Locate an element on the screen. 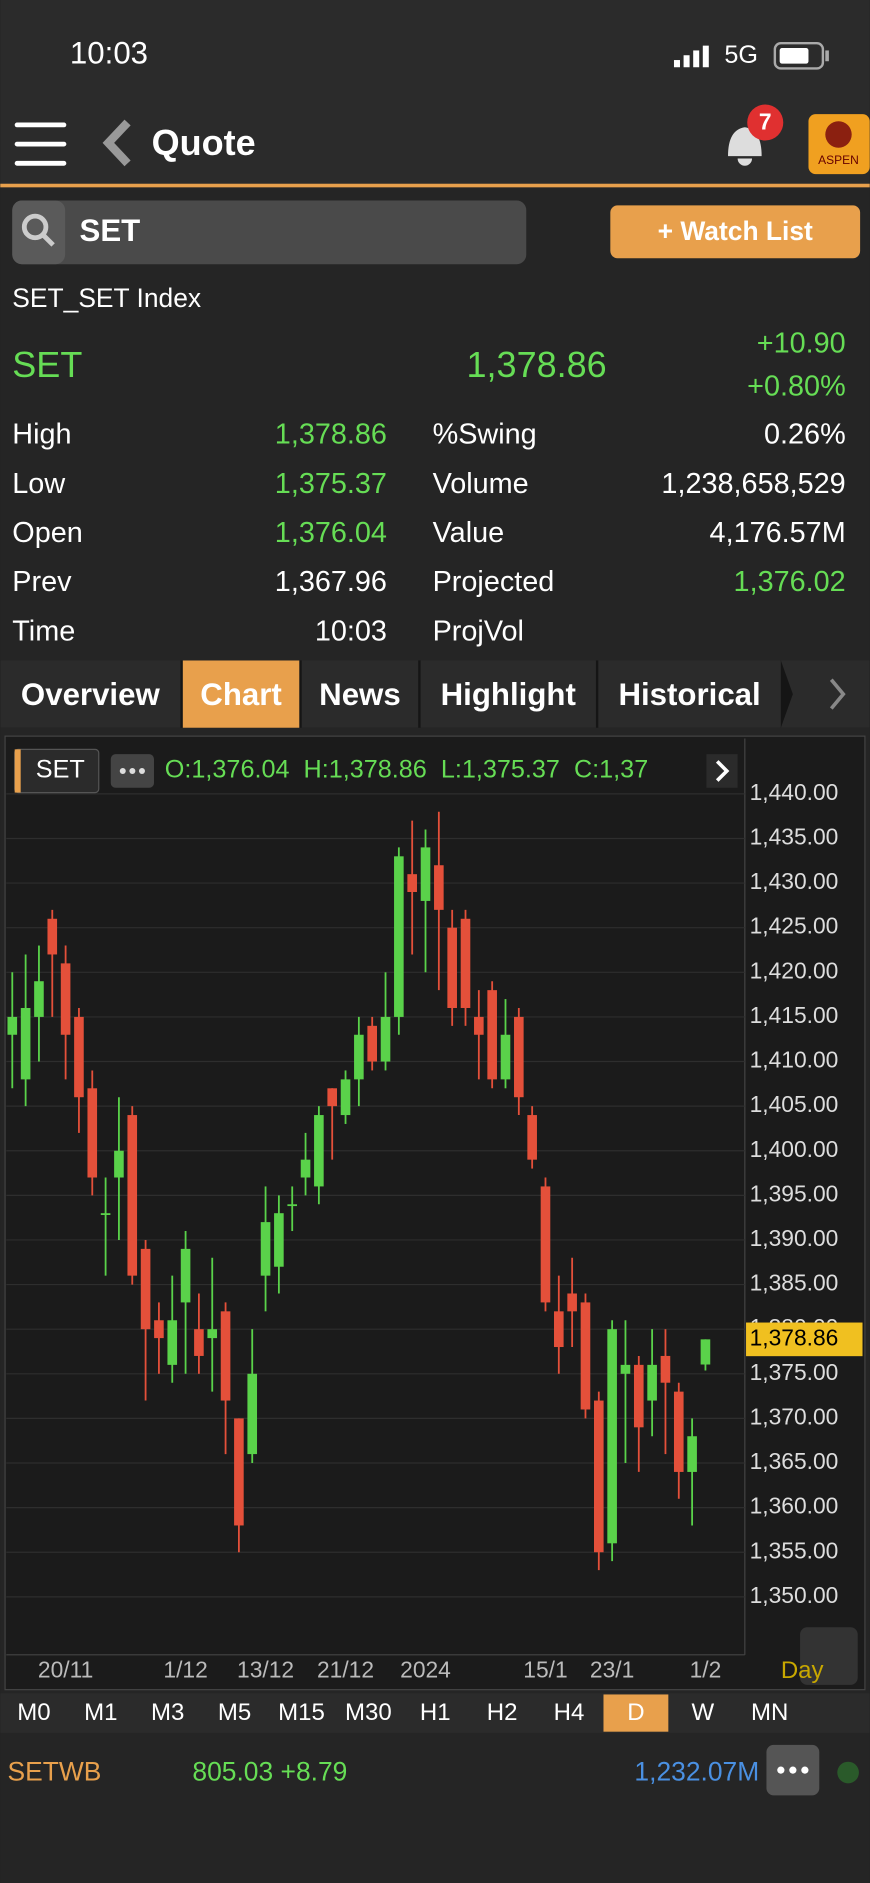  top-bar is located at coordinates (435, 93).